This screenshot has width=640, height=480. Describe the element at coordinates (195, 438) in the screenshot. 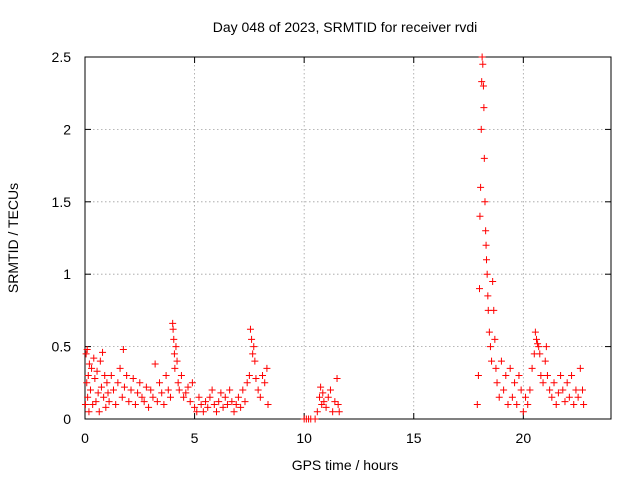

I see `x-tick-label: 5` at that location.